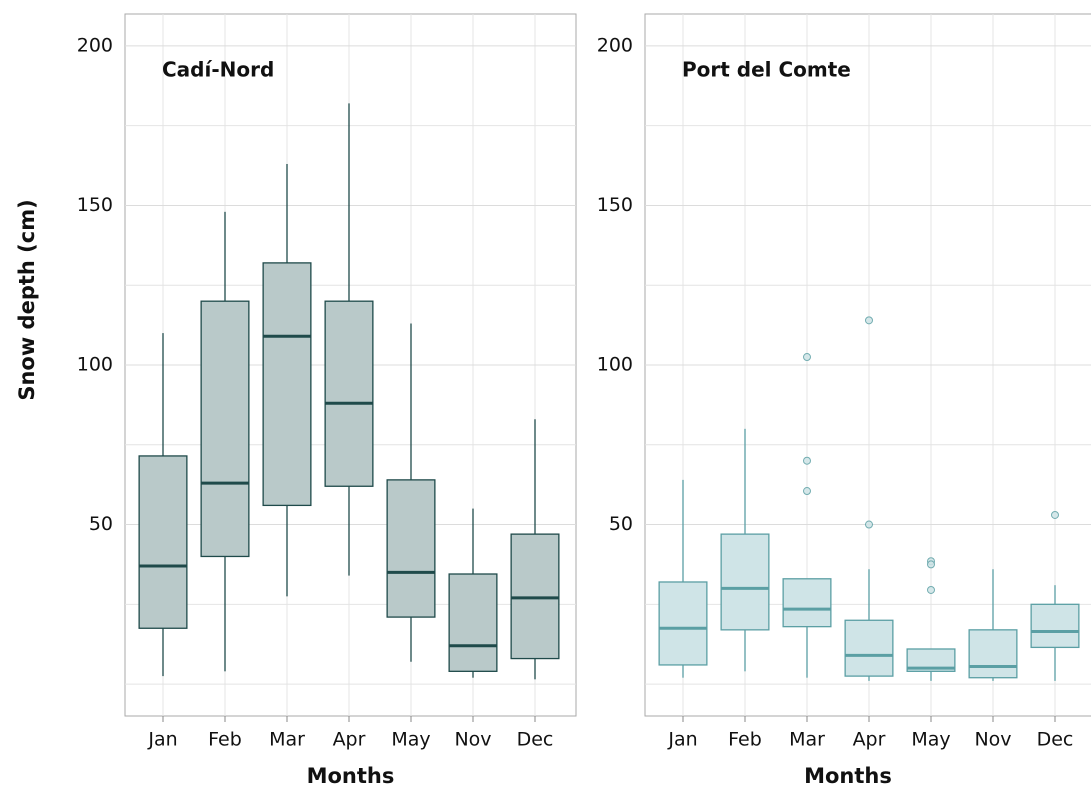 The width and height of the screenshot is (1091, 789). What do you see at coordinates (766, 70) in the screenshot?
I see `panel-title: Port del Comte` at bounding box center [766, 70].